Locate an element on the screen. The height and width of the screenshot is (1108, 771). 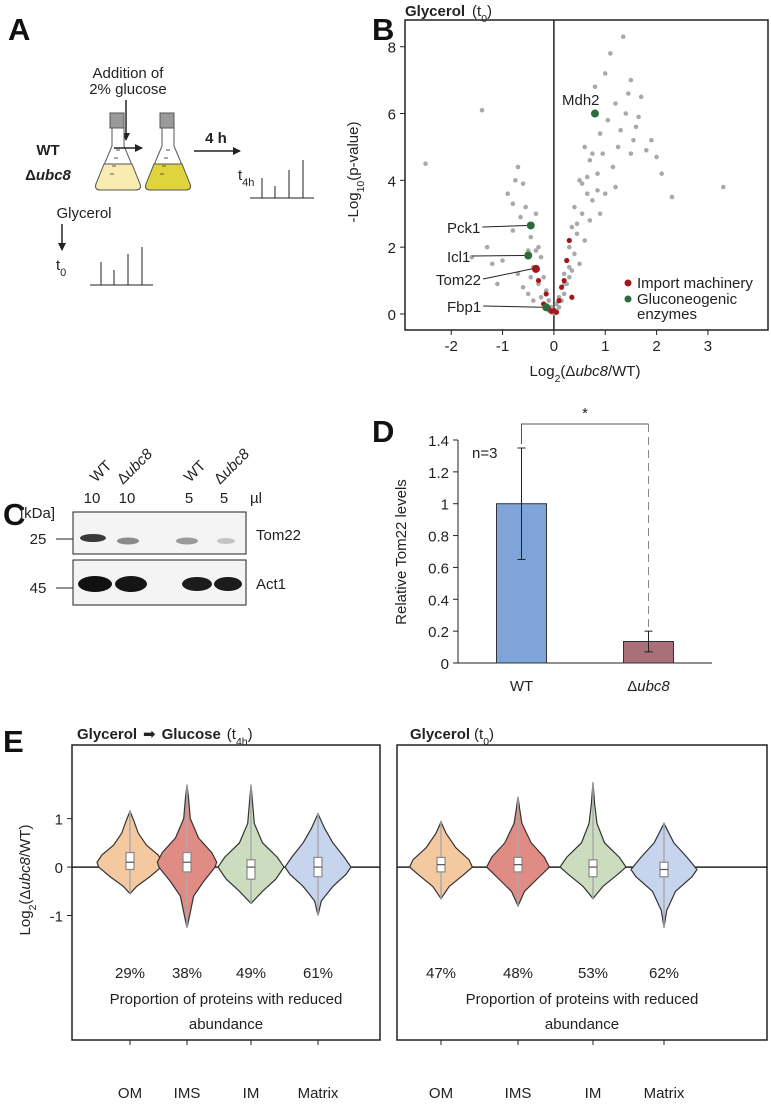
value-label: 48% is located at coordinates (518, 973).